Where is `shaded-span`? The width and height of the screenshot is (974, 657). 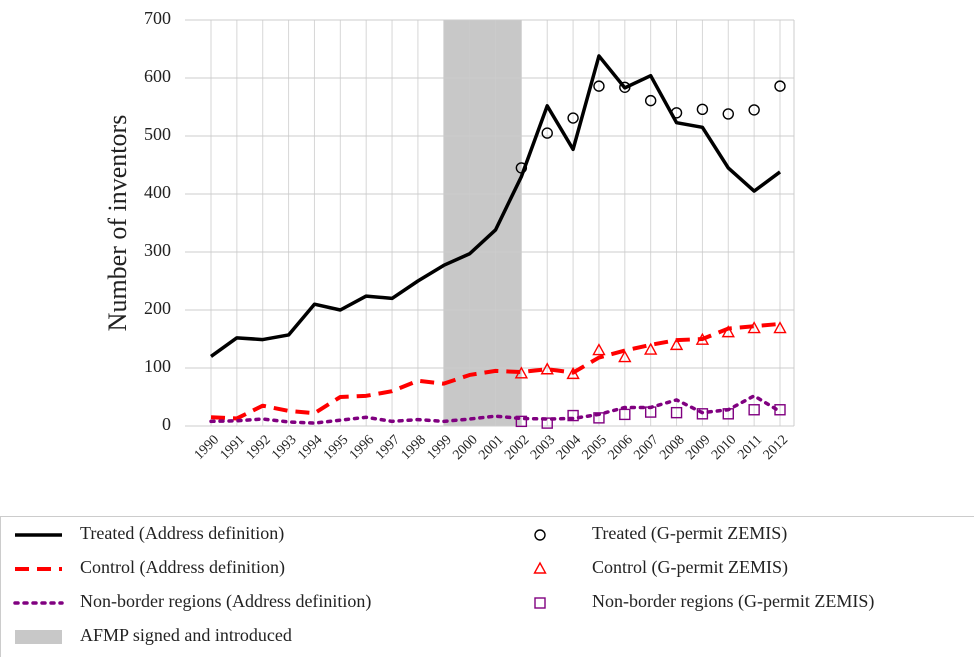 shaded-span is located at coordinates (482, 223).